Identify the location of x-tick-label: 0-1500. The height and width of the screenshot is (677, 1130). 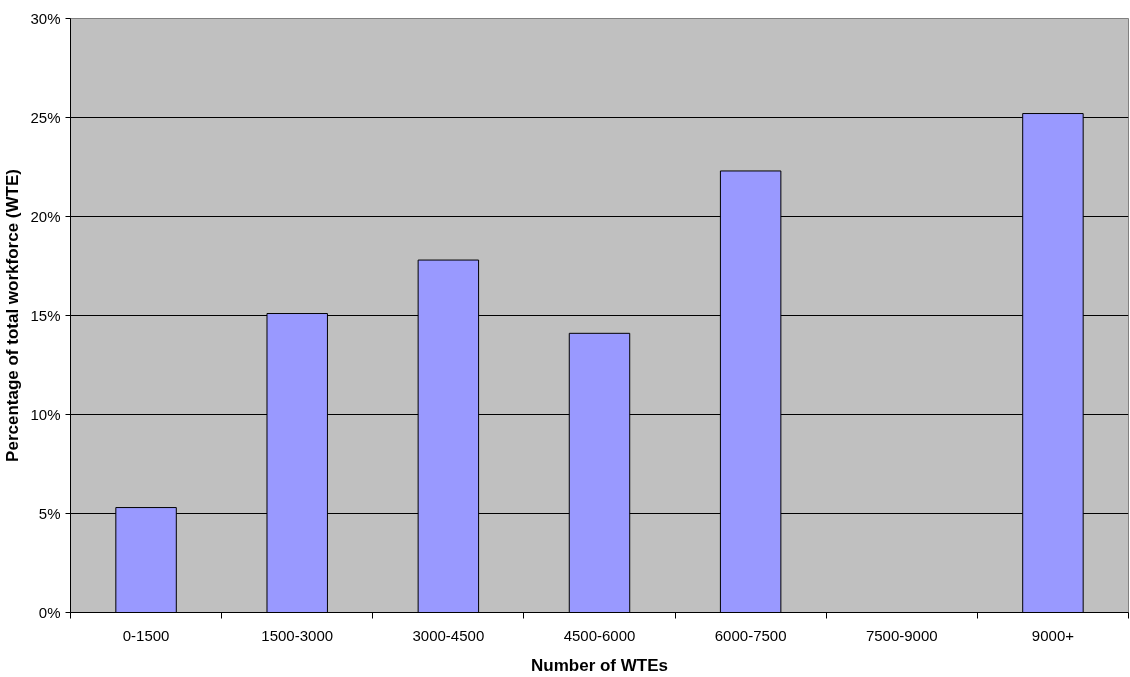
(146, 635).